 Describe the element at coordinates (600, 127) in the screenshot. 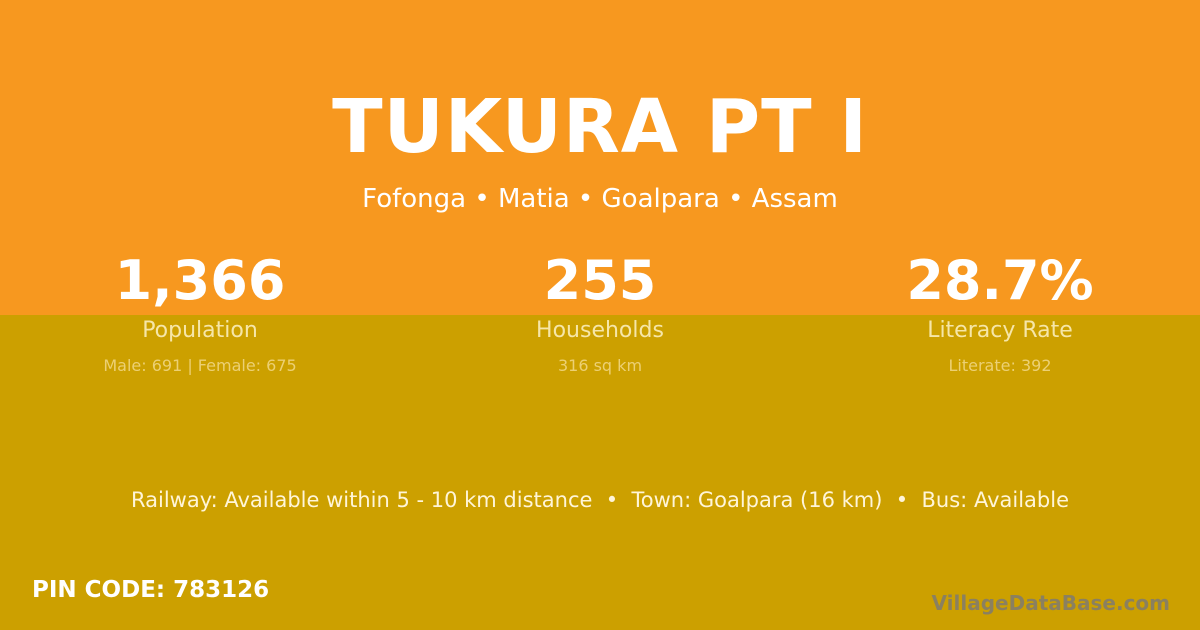

I see `village-title: TUKURA PT I` at that location.